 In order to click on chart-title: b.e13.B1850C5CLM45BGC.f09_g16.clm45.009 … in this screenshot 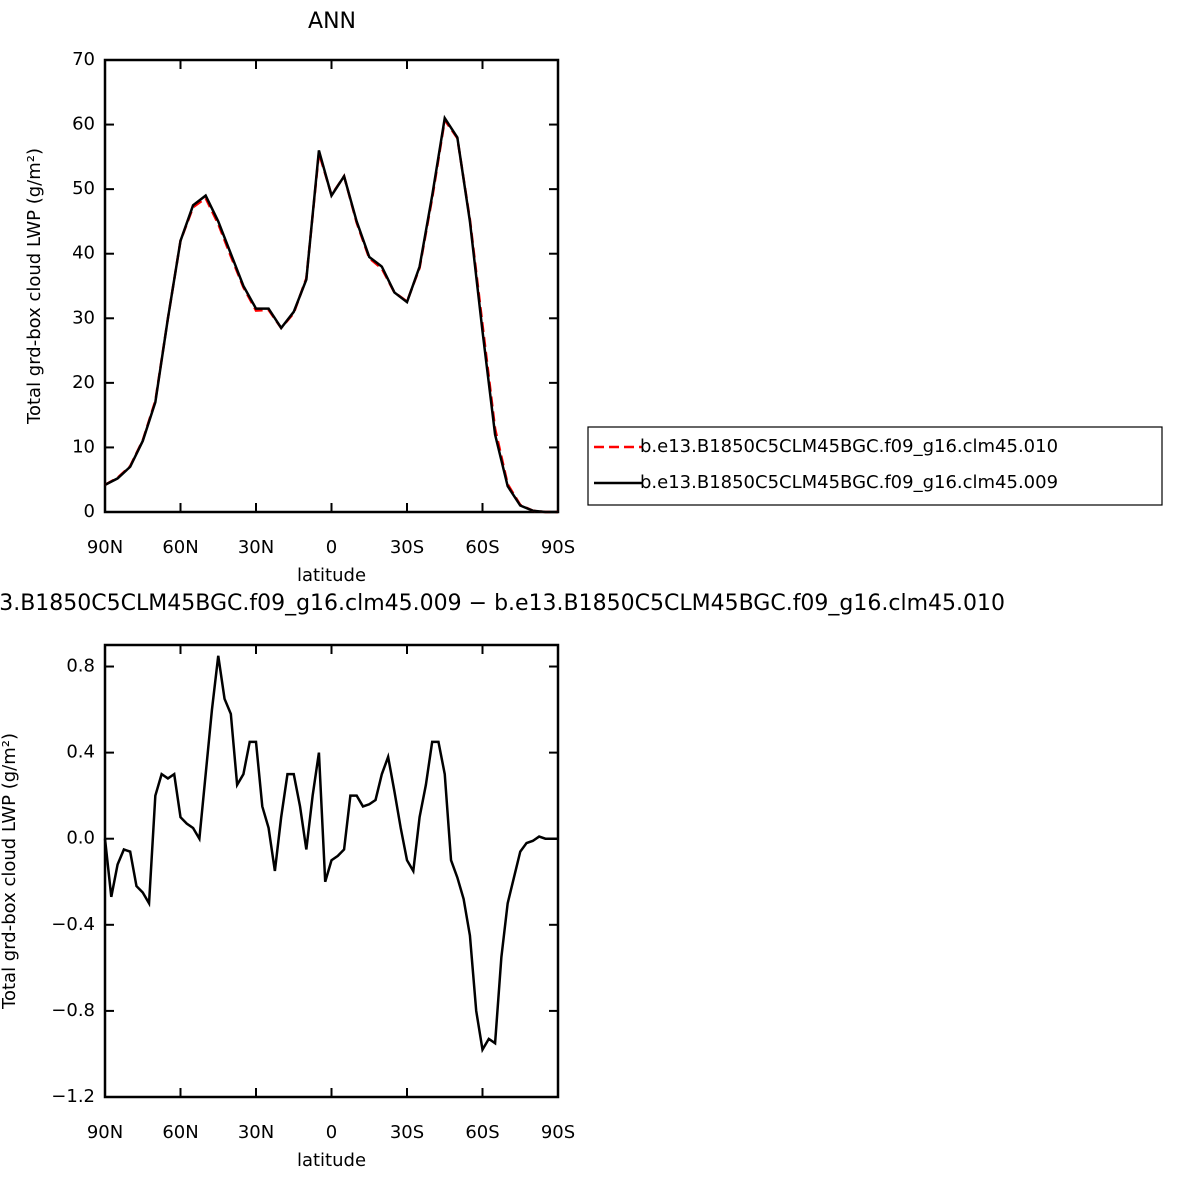, I will do `click(502, 603)`.